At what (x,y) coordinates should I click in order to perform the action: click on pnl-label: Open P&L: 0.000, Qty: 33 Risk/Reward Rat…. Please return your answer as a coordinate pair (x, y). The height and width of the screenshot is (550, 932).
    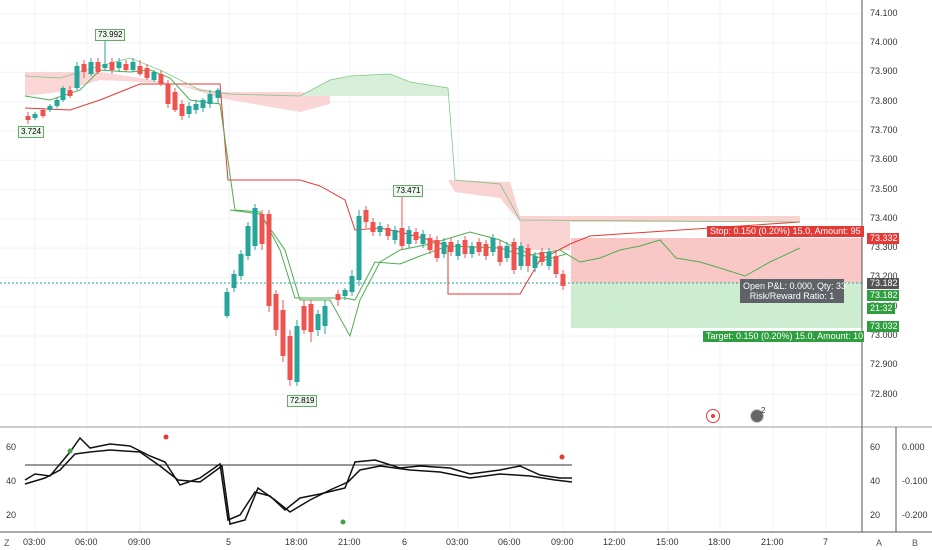
    Looking at the image, I should click on (793, 291).